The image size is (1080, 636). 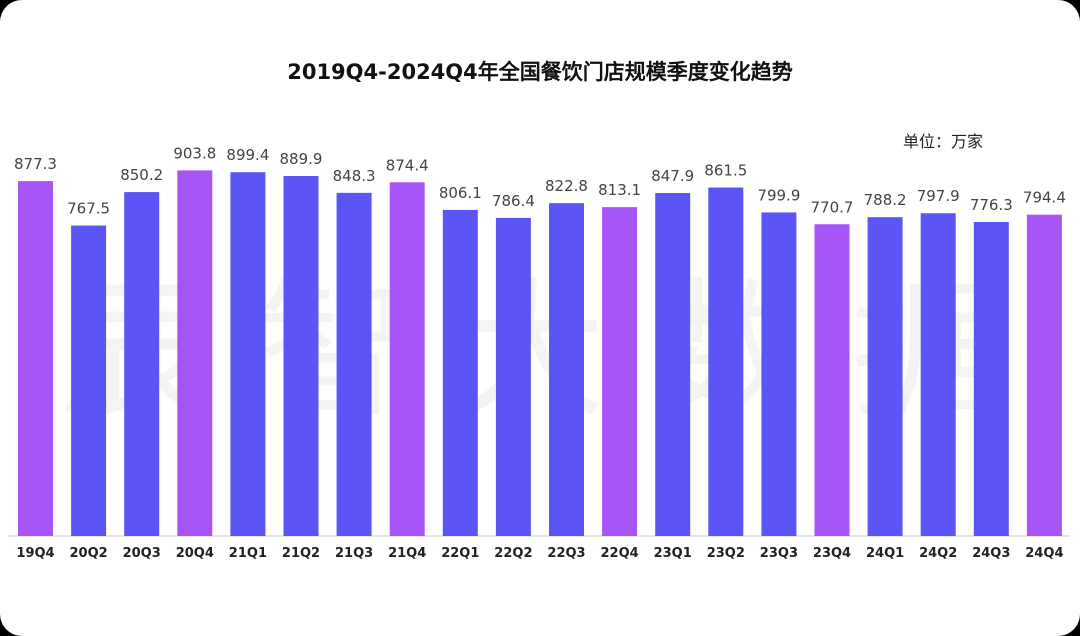 I want to click on data-label-20Q4: 903.8, so click(x=194, y=153).